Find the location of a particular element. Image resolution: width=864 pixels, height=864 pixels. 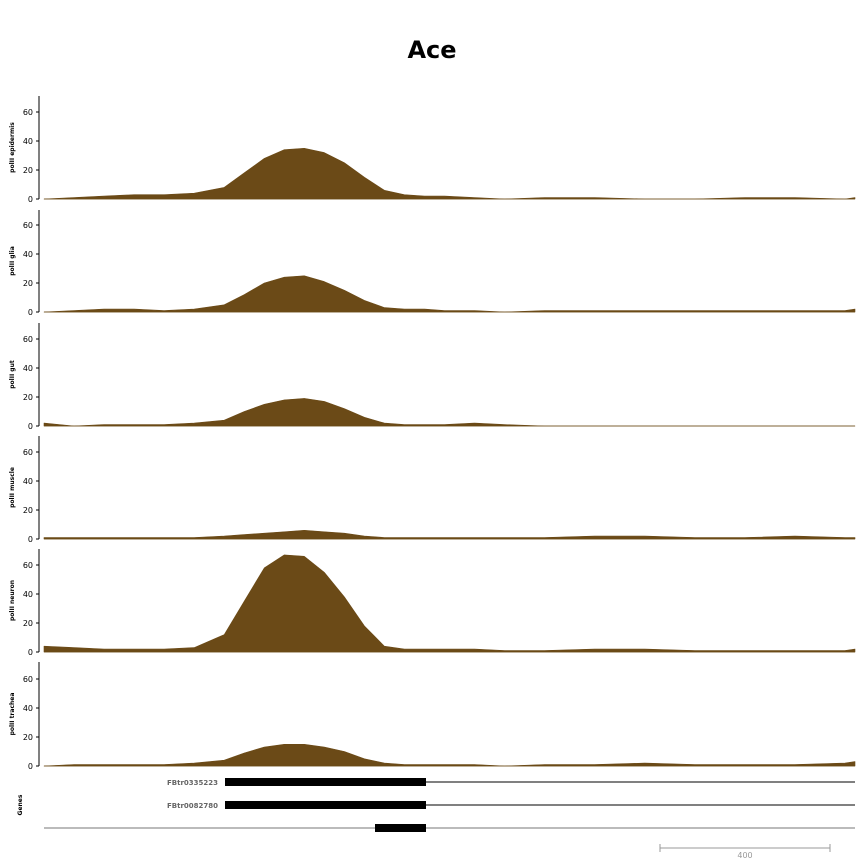

transcript-label: FBtr0082780 is located at coordinates (192, 806).